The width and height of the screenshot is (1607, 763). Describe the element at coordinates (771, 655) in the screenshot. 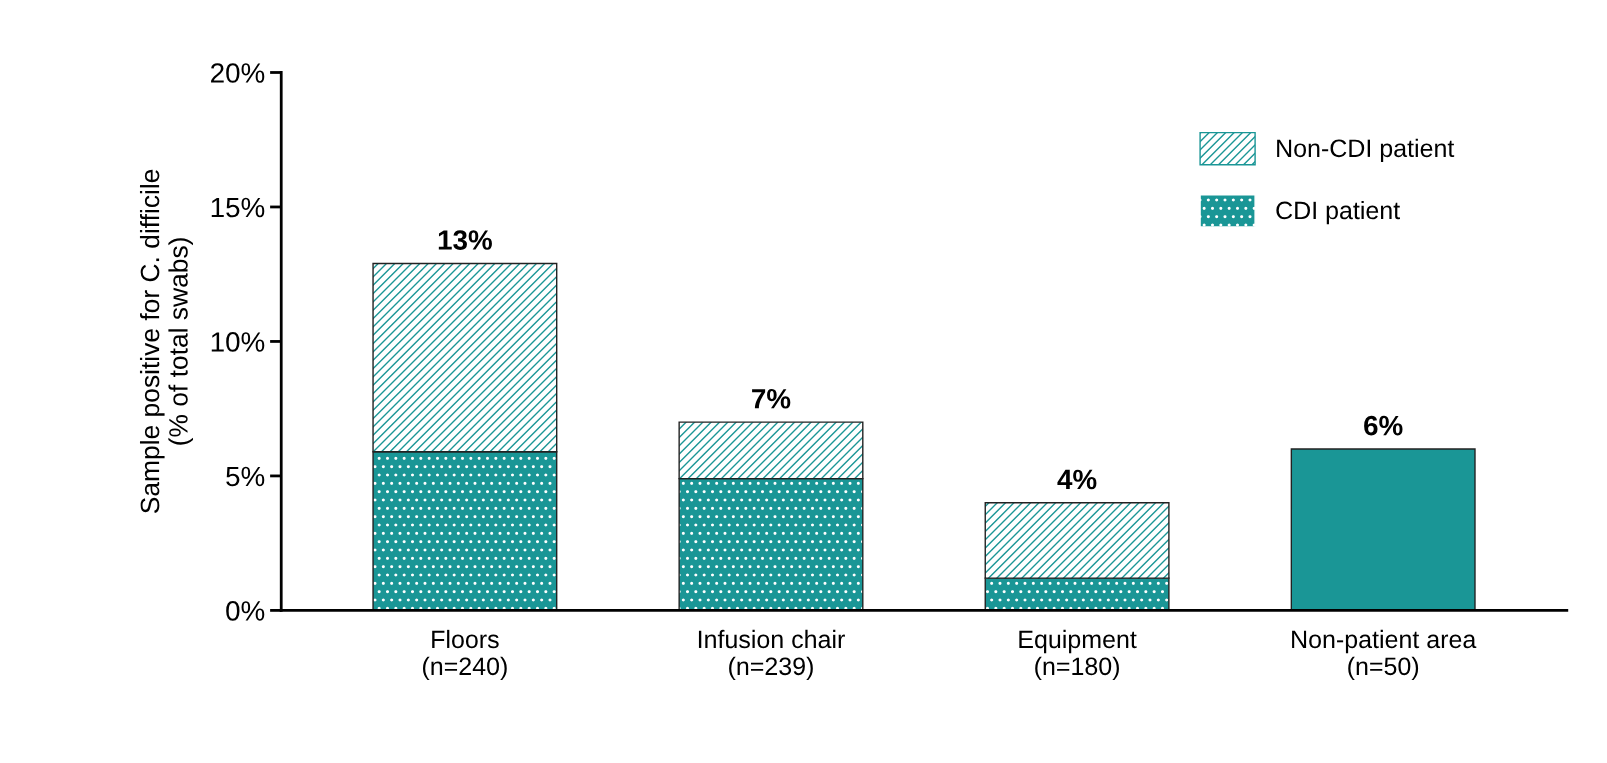

I see `x-tick-label: Infusion chair (n=239)` at that location.